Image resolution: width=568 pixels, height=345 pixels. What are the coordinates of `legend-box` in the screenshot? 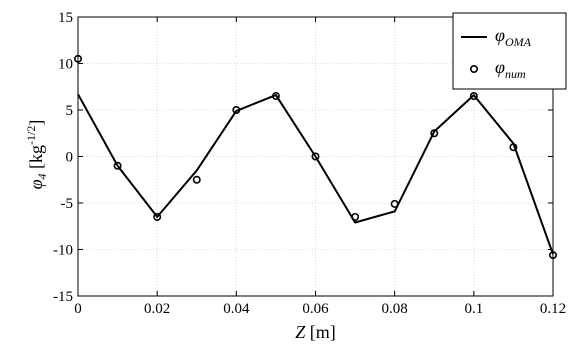 It's located at (509, 51).